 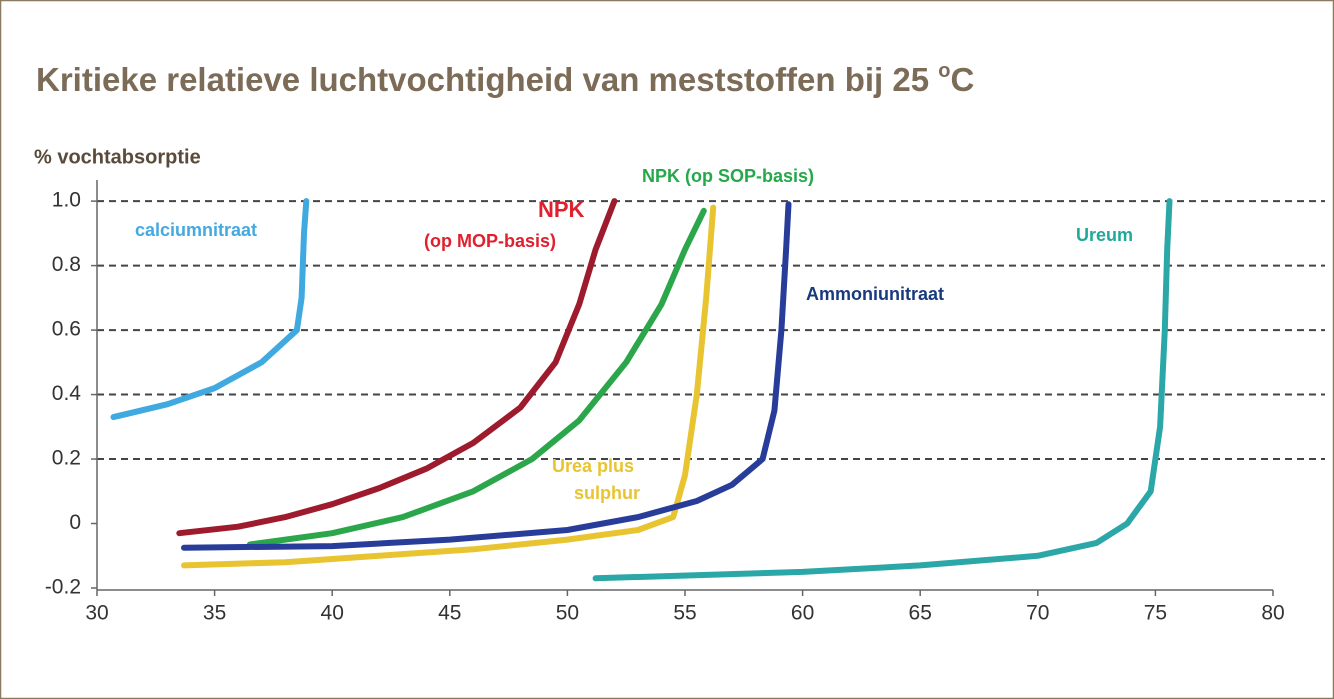 I want to click on y-tick-label: 1.0, so click(x=66, y=200).